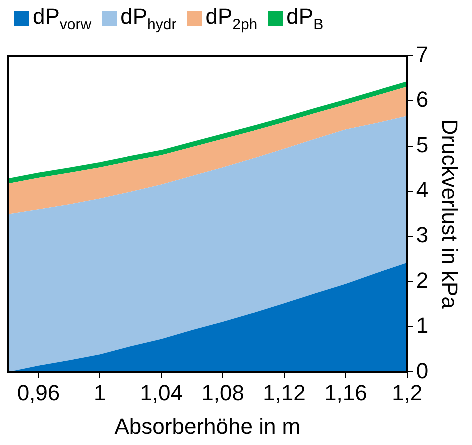 The width and height of the screenshot is (472, 445). What do you see at coordinates (223, 393) in the screenshot?
I see `x-tick-label: 1,08` at bounding box center [223, 393].